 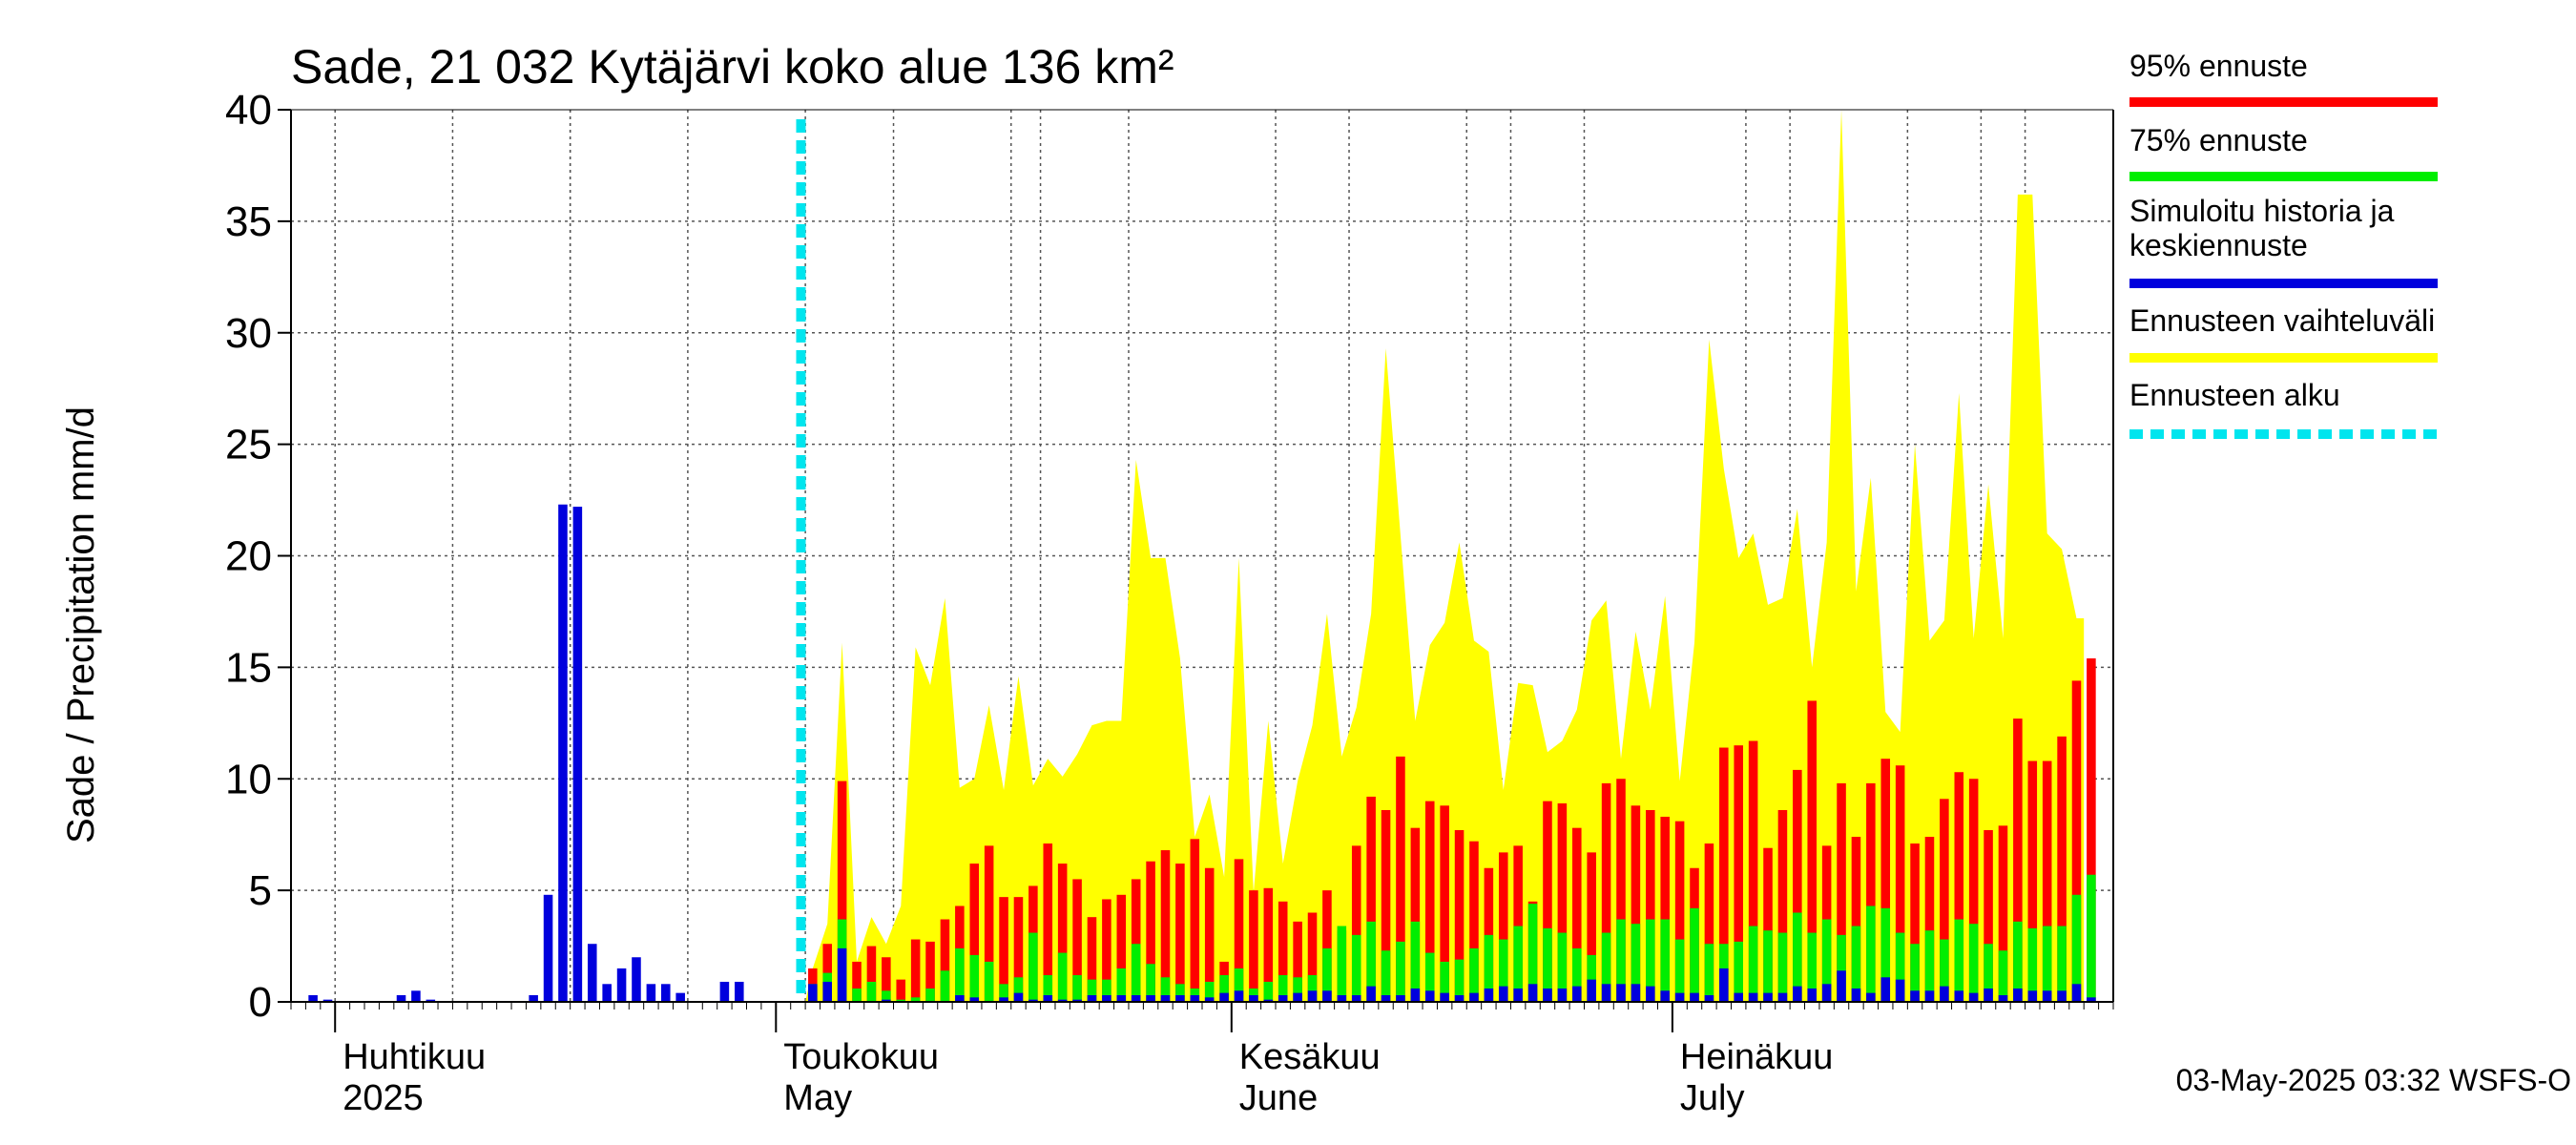 I want to click on month-sublabel: July, so click(x=1712, y=1098).